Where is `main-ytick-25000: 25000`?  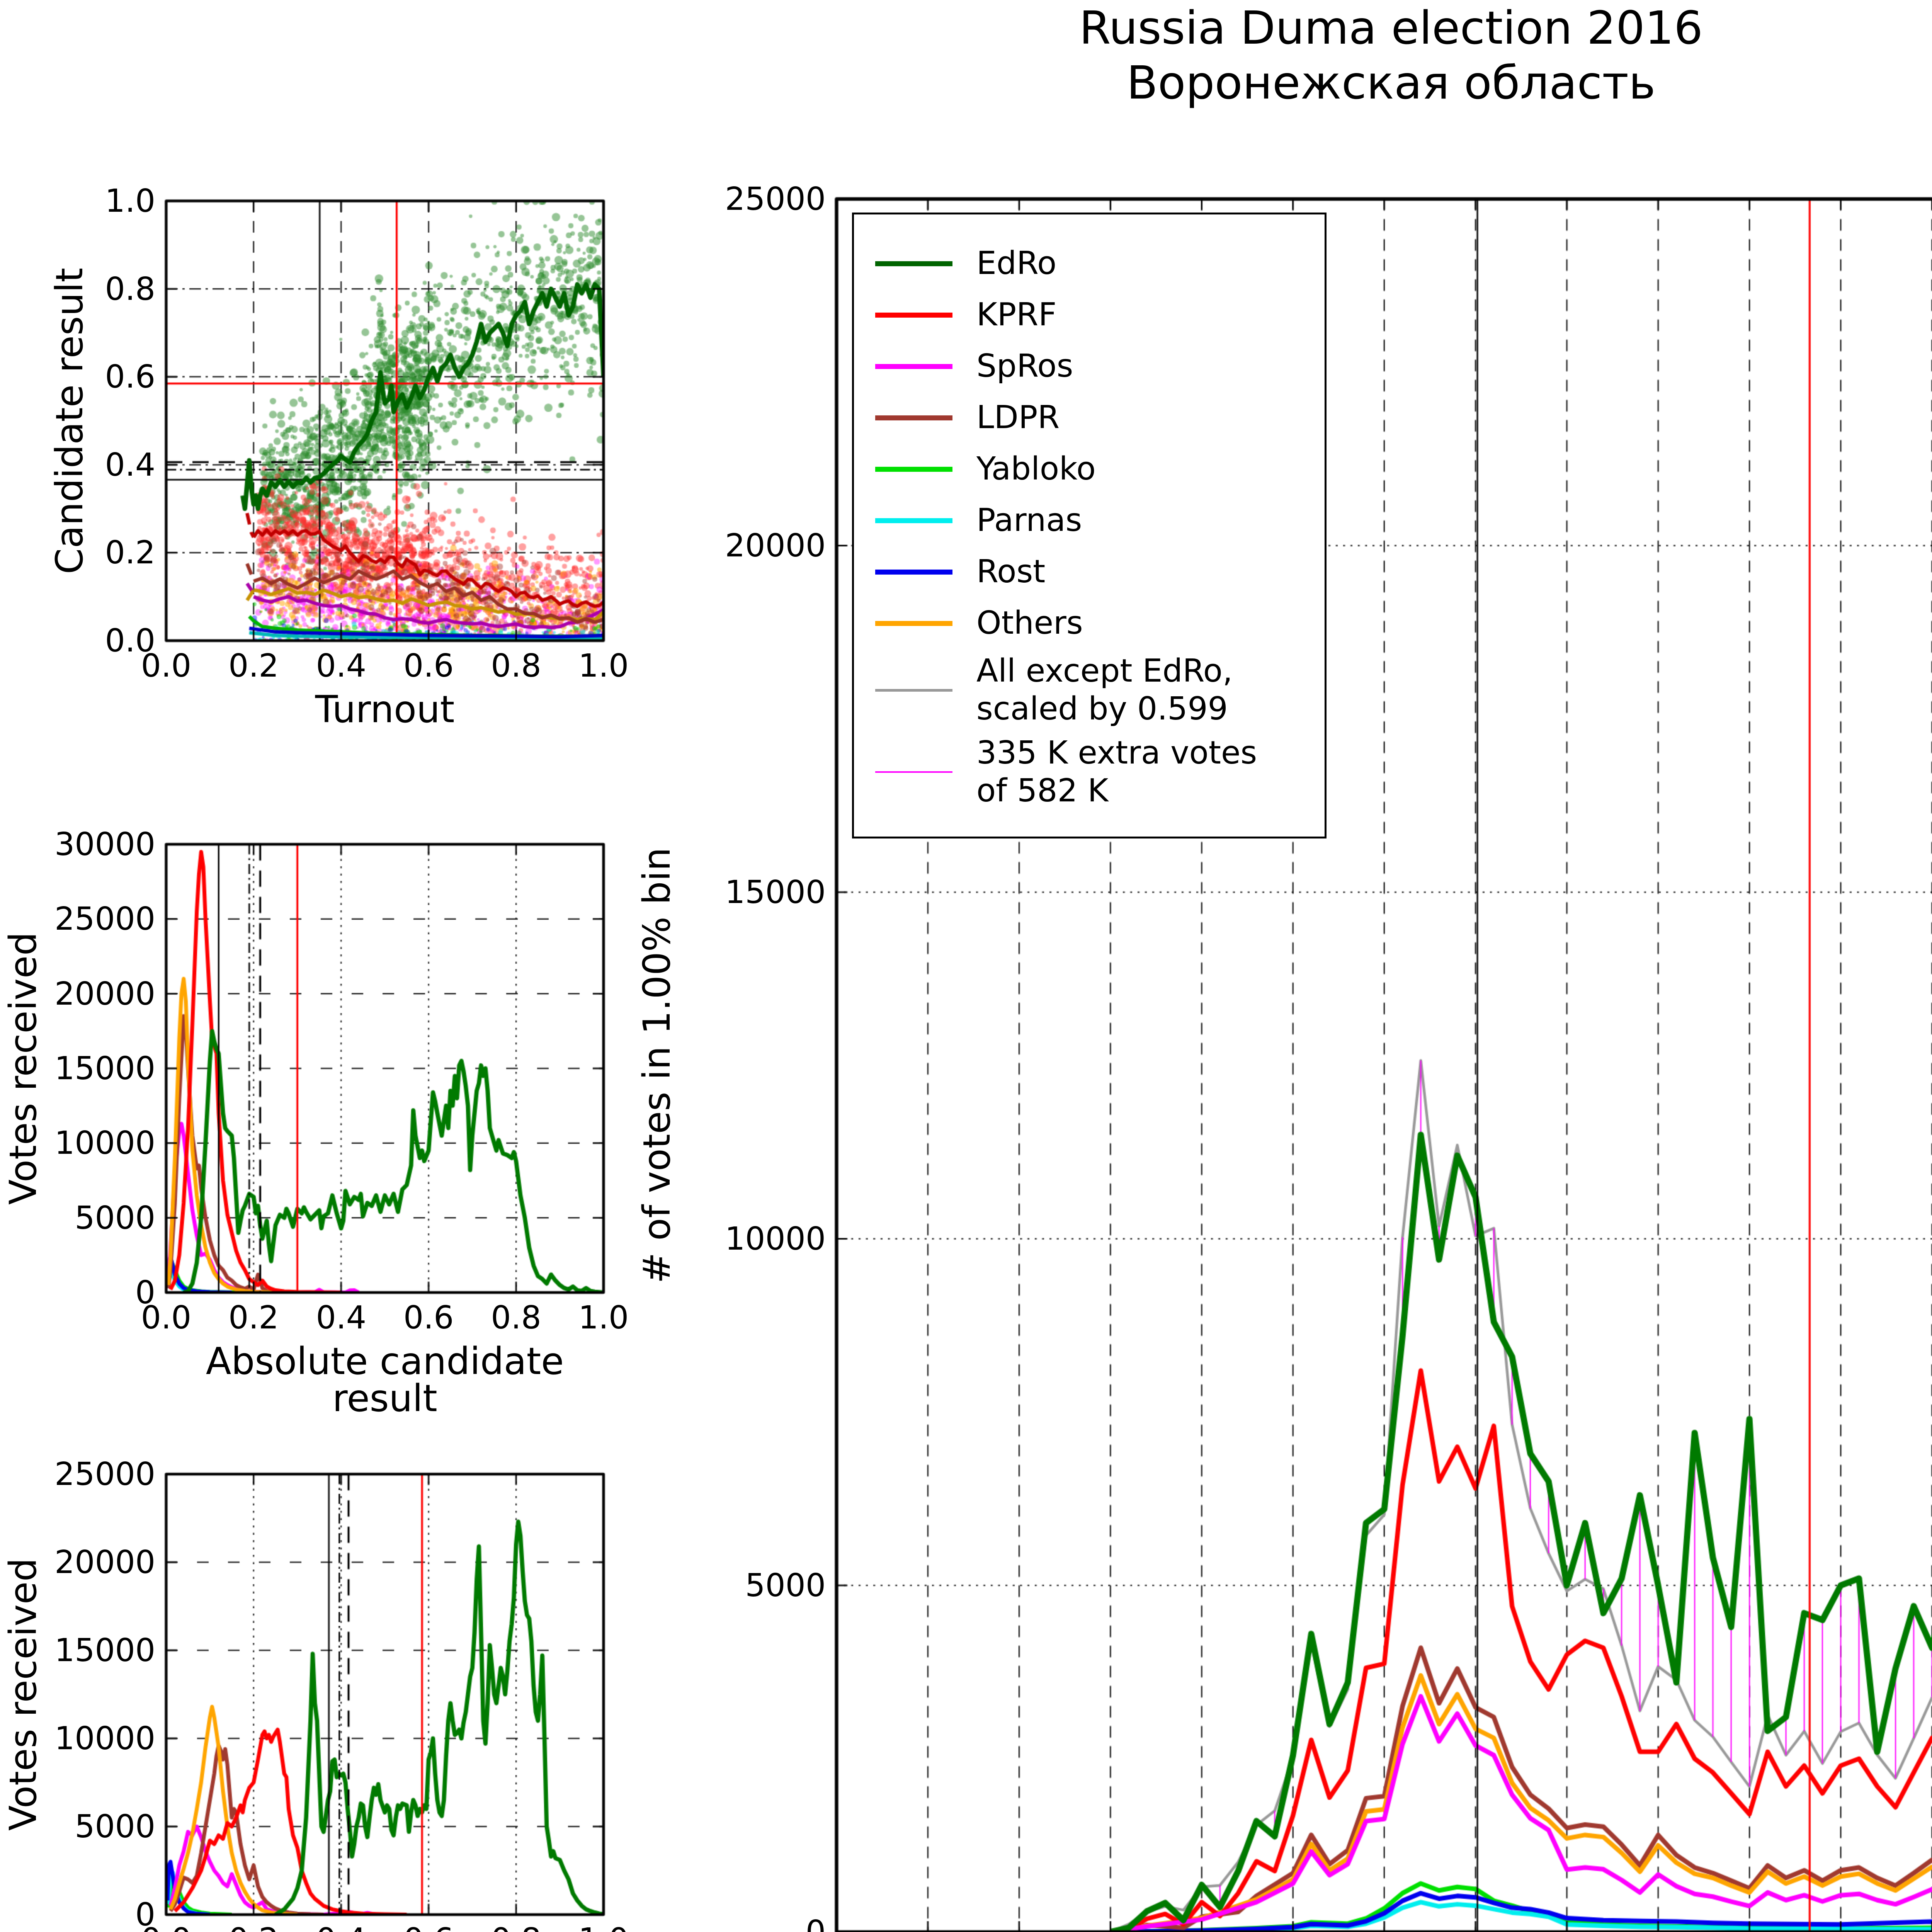
main-ytick-25000: 25000 is located at coordinates (776, 200).